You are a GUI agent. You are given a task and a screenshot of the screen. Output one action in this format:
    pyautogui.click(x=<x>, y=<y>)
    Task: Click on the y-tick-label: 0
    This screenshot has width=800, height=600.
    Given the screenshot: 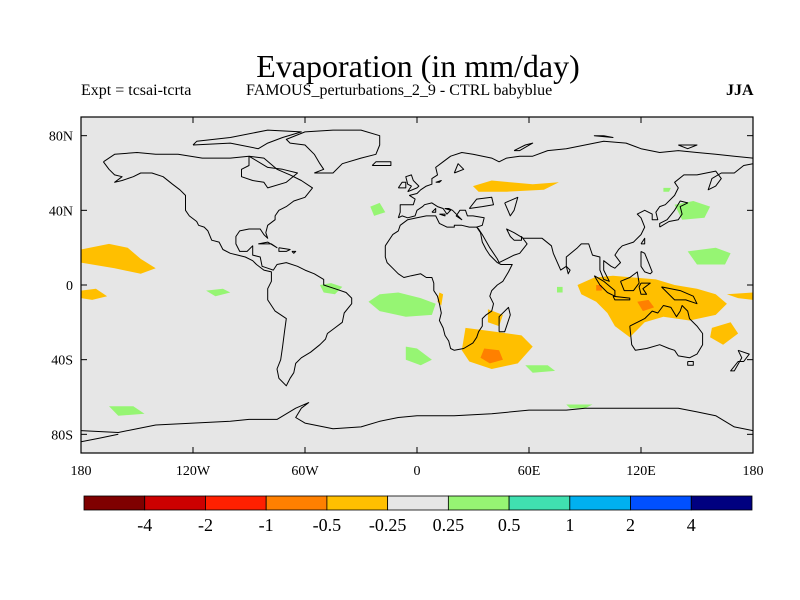 What is the action you would take?
    pyautogui.click(x=69, y=286)
    